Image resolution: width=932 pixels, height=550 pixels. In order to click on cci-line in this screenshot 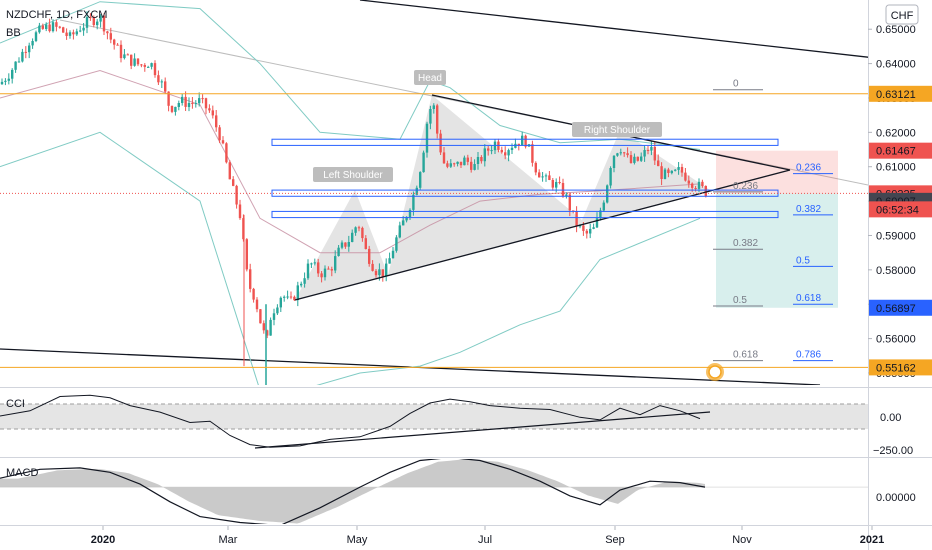, I will do `click(350, 421)`.